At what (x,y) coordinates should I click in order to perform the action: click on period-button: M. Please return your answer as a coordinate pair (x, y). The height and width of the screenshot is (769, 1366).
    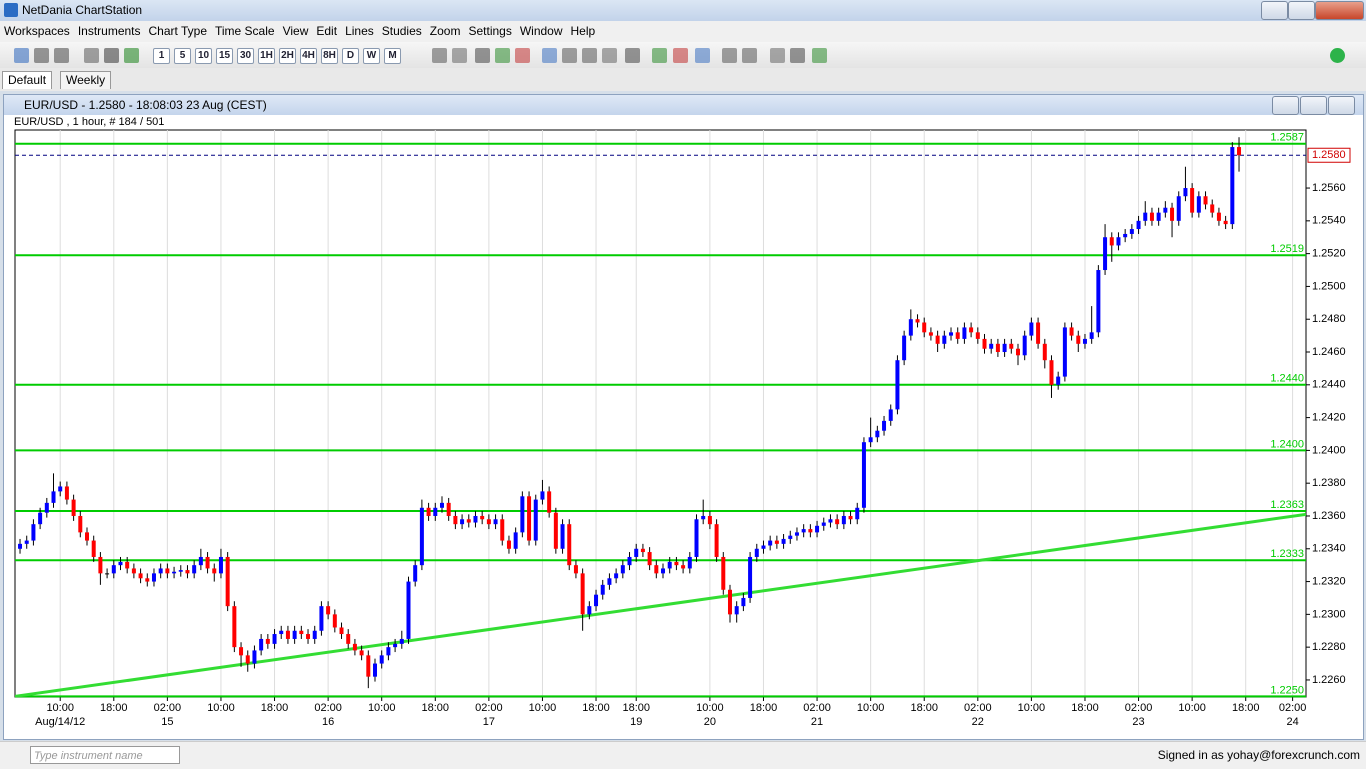
    Looking at the image, I should click on (392, 56).